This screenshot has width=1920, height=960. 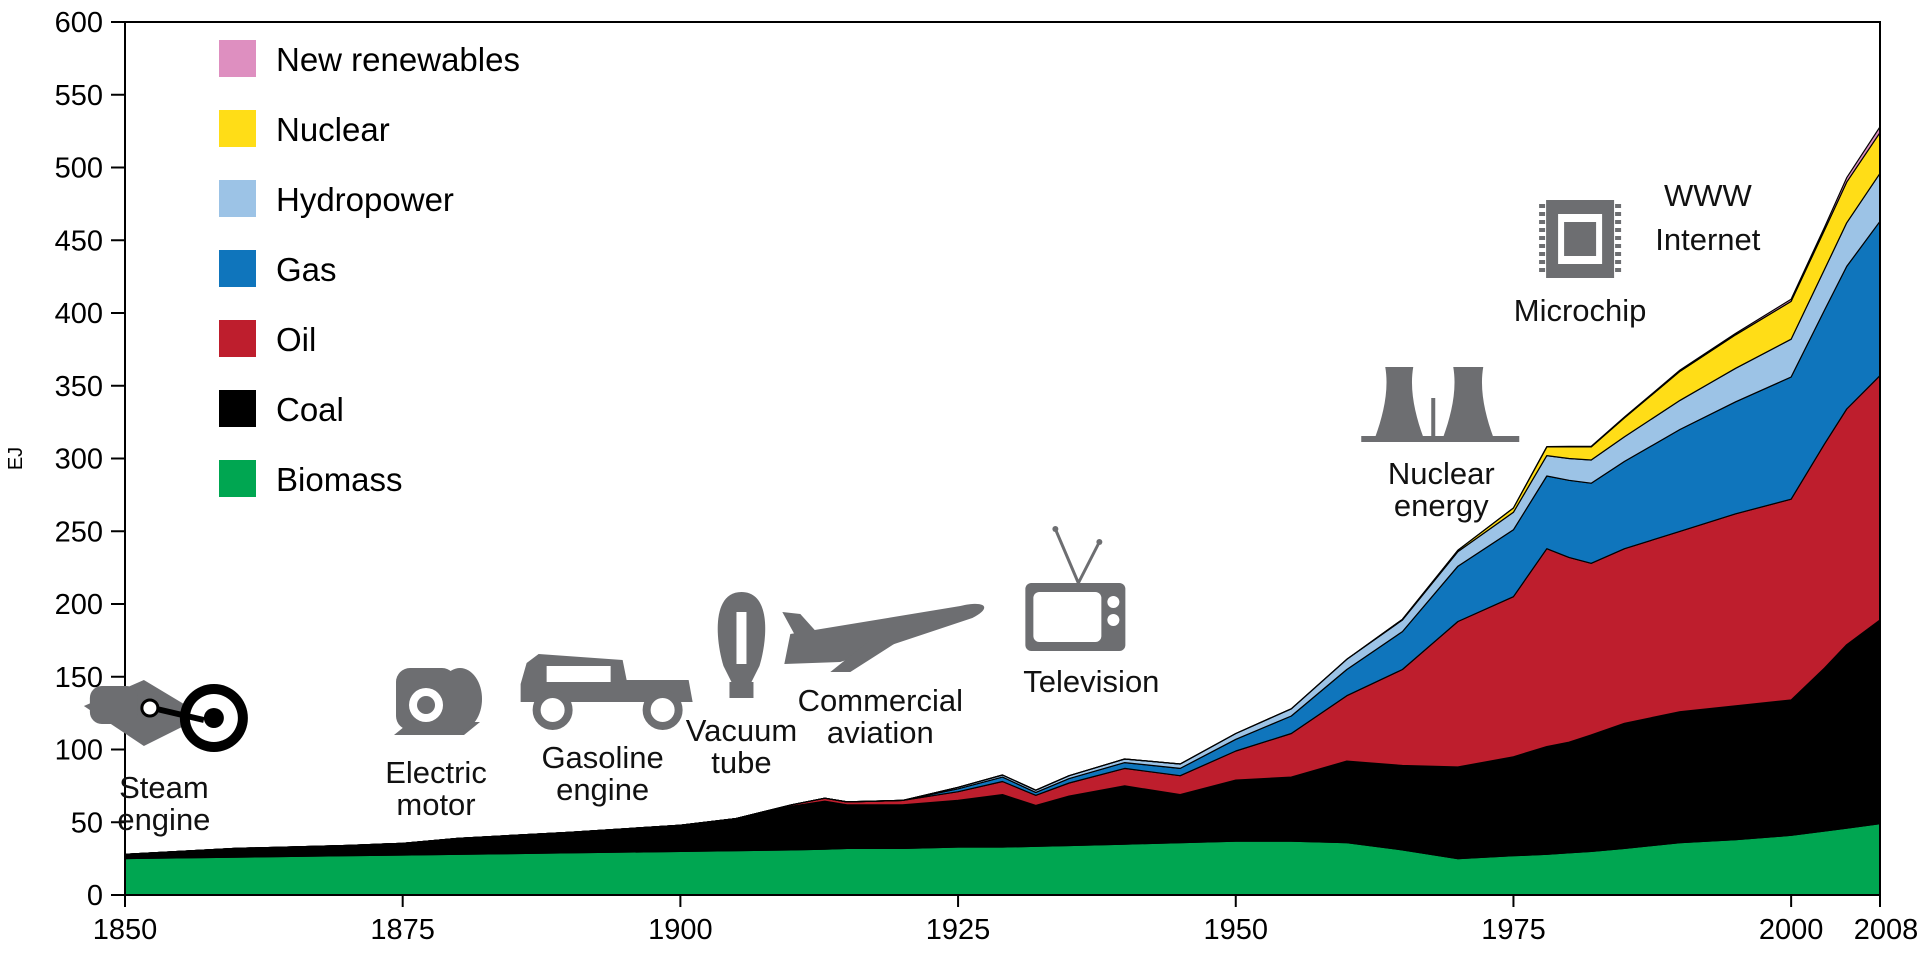 I want to click on x-tick-label: 1950, so click(x=1236, y=930).